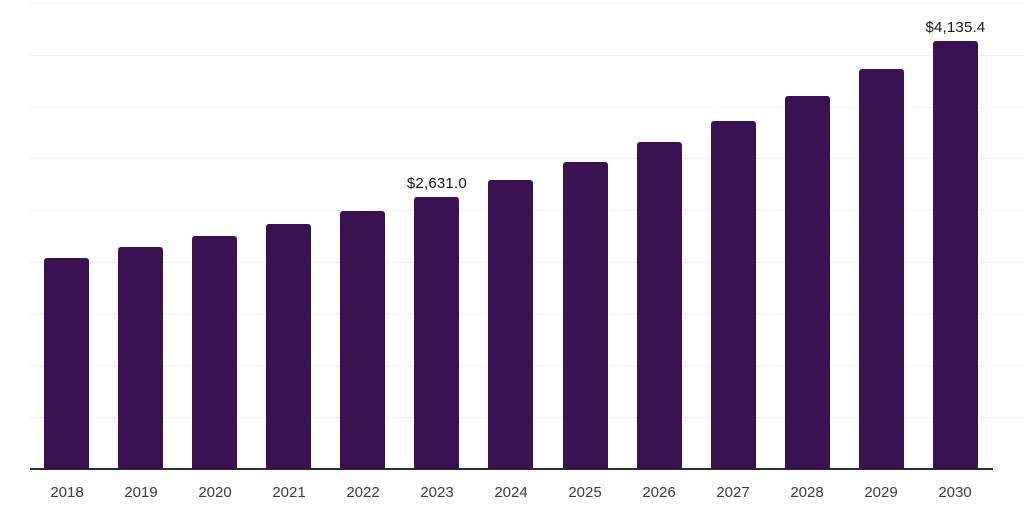 Image resolution: width=1024 pixels, height=512 pixels. I want to click on bar-2018, so click(66, 363).